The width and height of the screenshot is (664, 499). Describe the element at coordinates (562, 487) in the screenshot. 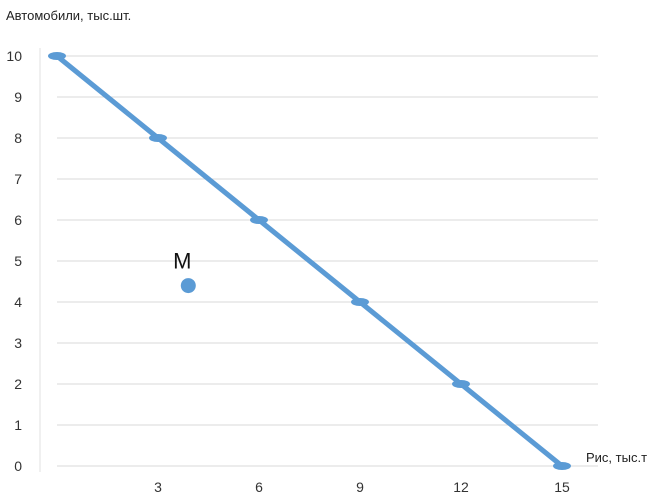

I see `x-tick-label: 15` at that location.